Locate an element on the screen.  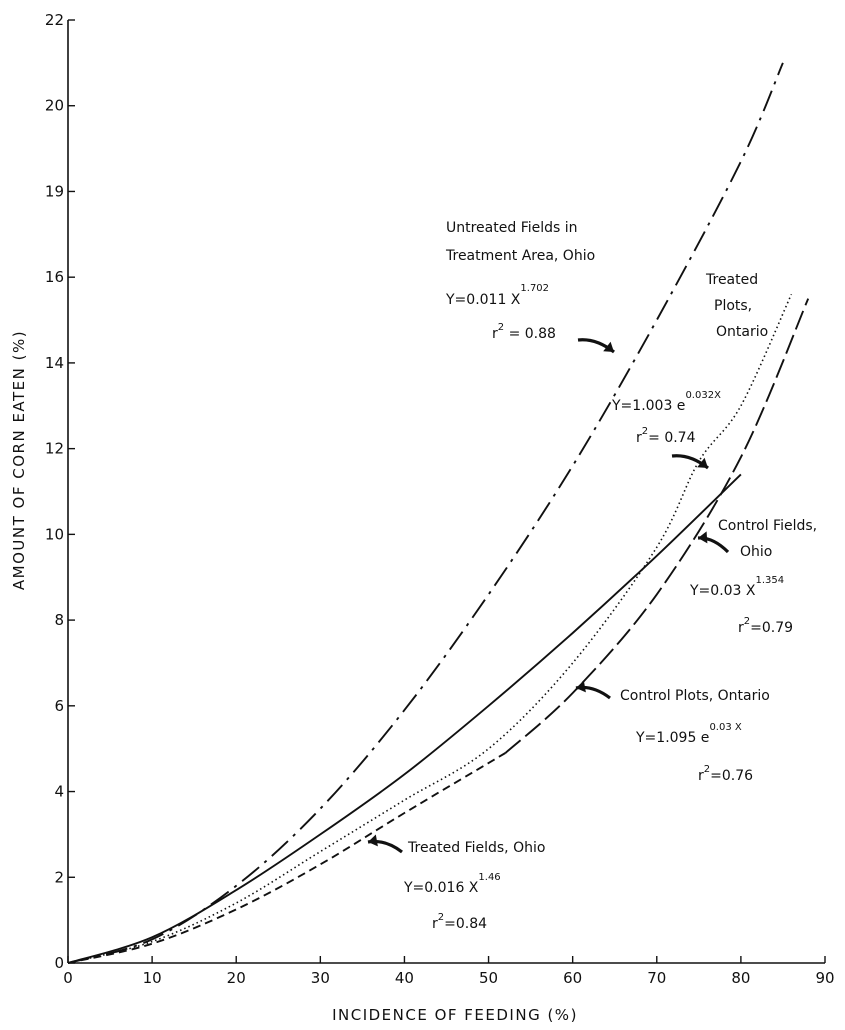
annotation-control-fields-equation: Y=0.03 X1.354 is located at coordinates (736, 587).